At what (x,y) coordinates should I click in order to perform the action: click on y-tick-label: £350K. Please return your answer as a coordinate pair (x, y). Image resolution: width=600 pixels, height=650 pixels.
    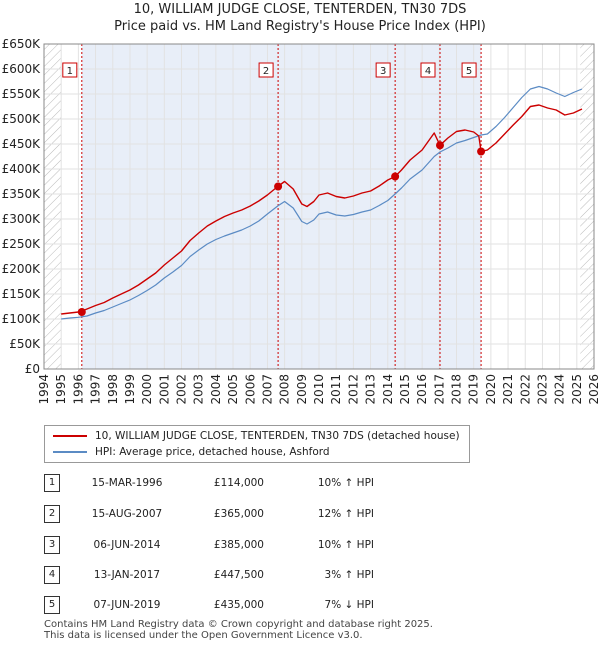
    Looking at the image, I should click on (22, 194).